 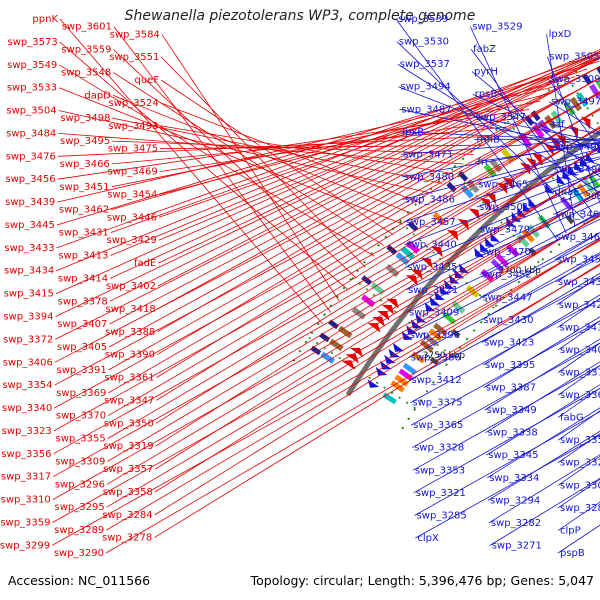 What do you see at coordinates (134, 103) in the screenshot?
I see `gene-label-swp_3524: swp_3524` at bounding box center [134, 103].